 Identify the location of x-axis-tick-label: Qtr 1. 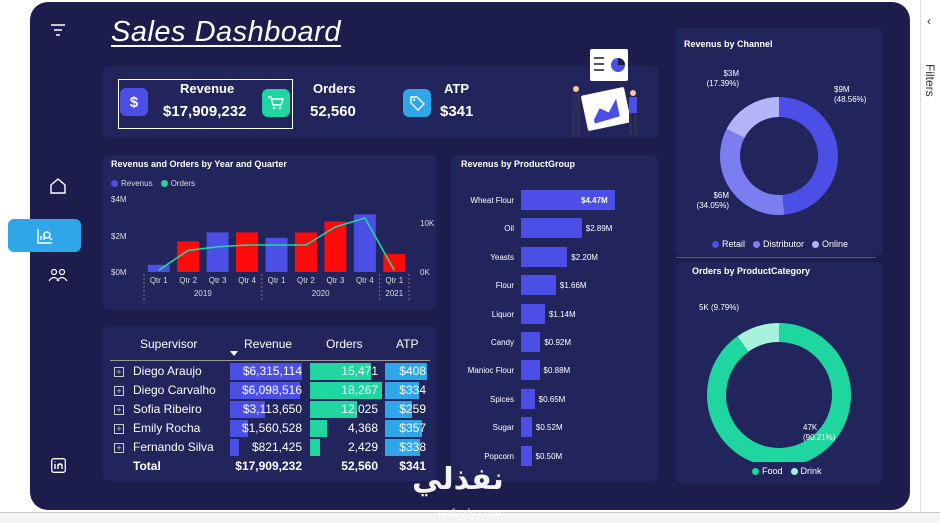
(277, 280).